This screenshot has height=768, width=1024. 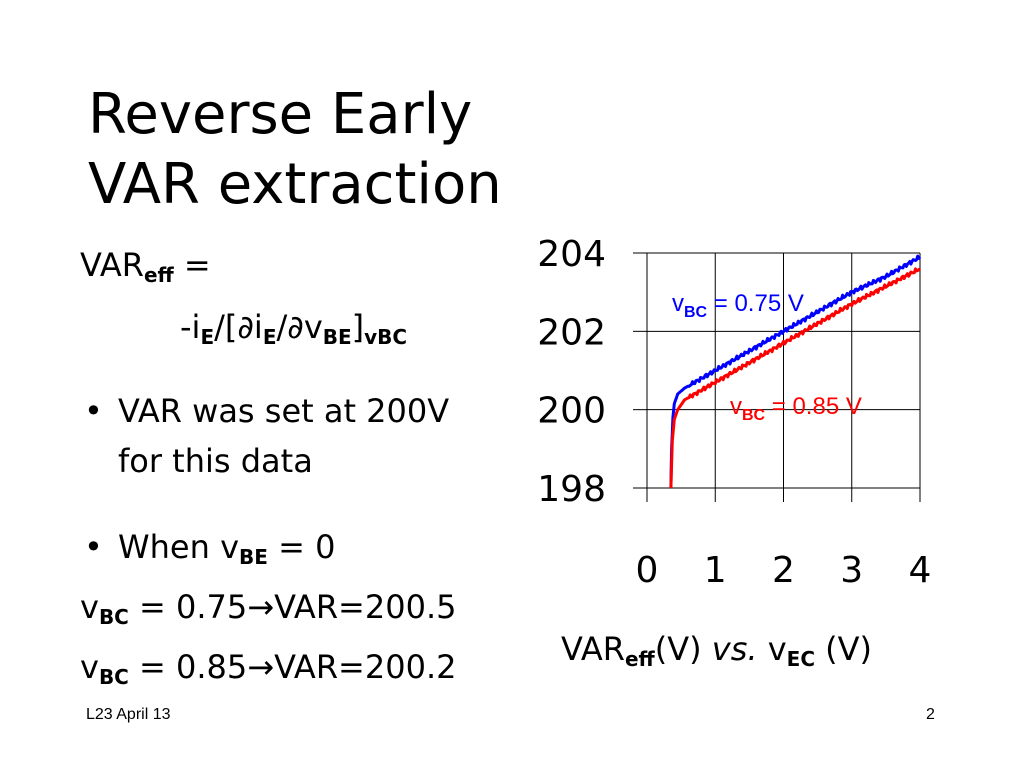 I want to click on formula-lhs-sub: eff, so click(x=158, y=275).